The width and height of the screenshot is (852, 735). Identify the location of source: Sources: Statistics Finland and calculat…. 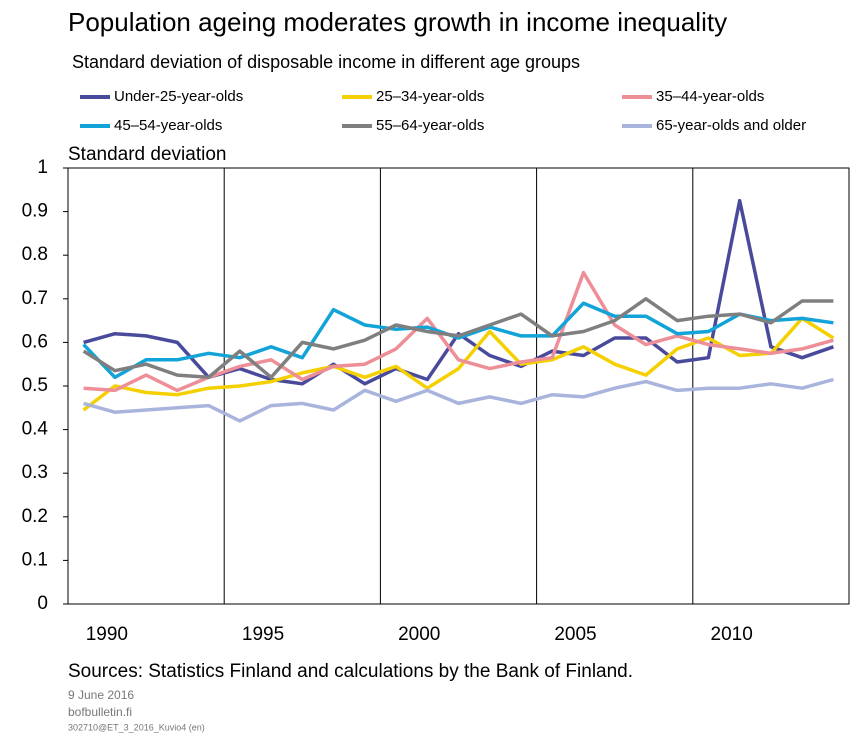
(350, 671).